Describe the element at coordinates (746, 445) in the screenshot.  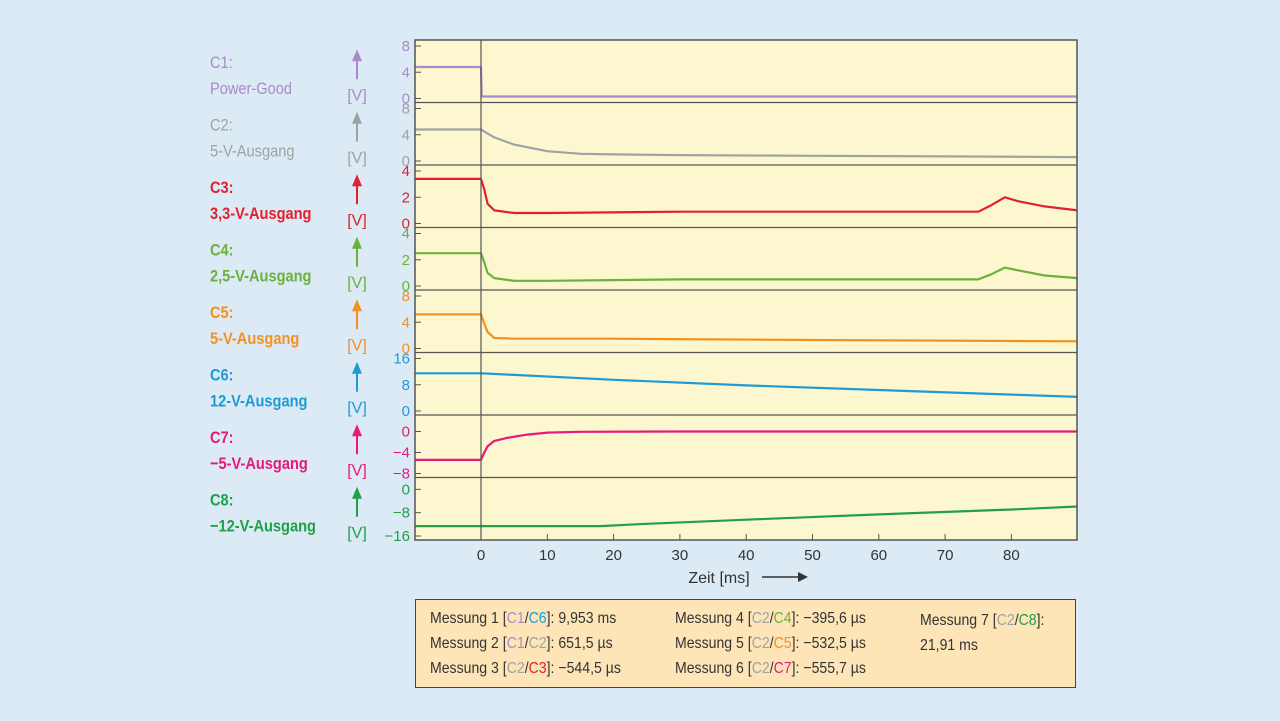
I see `trace-c7` at that location.